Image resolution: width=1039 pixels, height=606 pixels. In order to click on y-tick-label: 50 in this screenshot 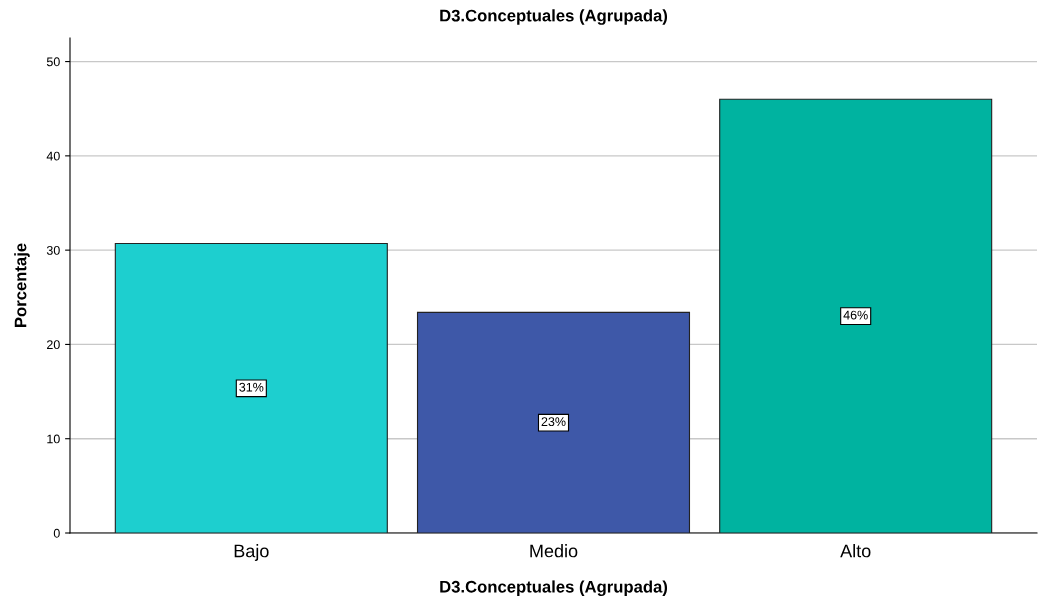, I will do `click(53, 62)`.